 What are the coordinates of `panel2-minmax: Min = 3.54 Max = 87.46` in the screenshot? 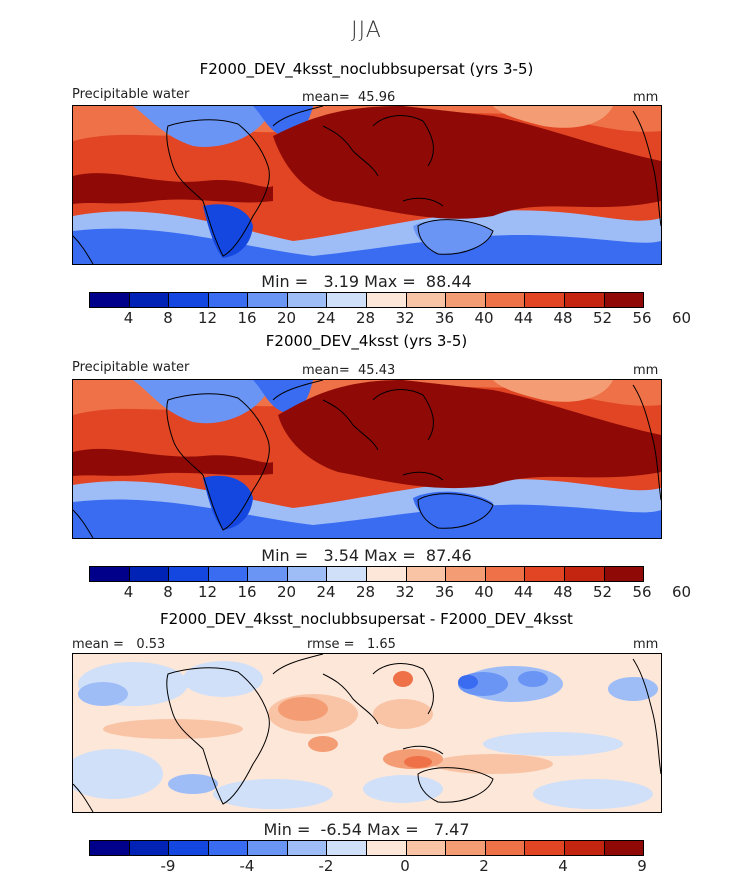 It's located at (366, 555).